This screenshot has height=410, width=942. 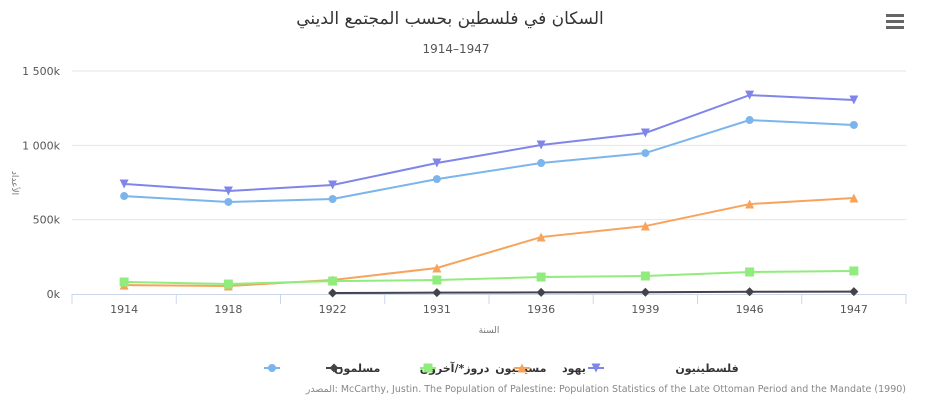 What do you see at coordinates (645, 309) in the screenshot?
I see `x-tick-label: 1939` at bounding box center [645, 309].